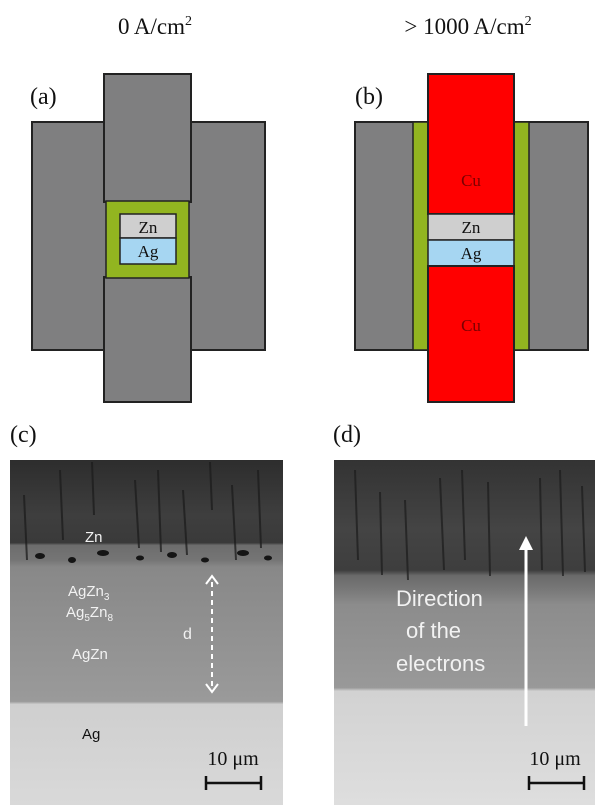  I want to click on panel-c-label: (c), so click(23, 435).